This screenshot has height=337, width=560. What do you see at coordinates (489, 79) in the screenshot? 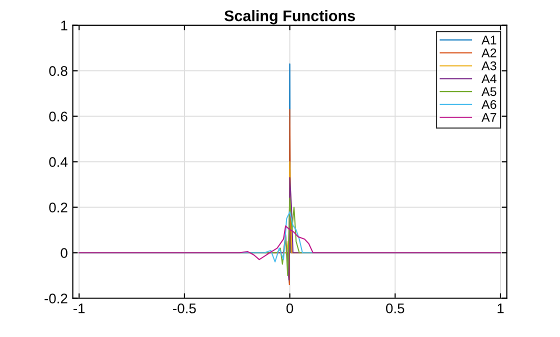
I see `legend-label: A4` at bounding box center [489, 79].